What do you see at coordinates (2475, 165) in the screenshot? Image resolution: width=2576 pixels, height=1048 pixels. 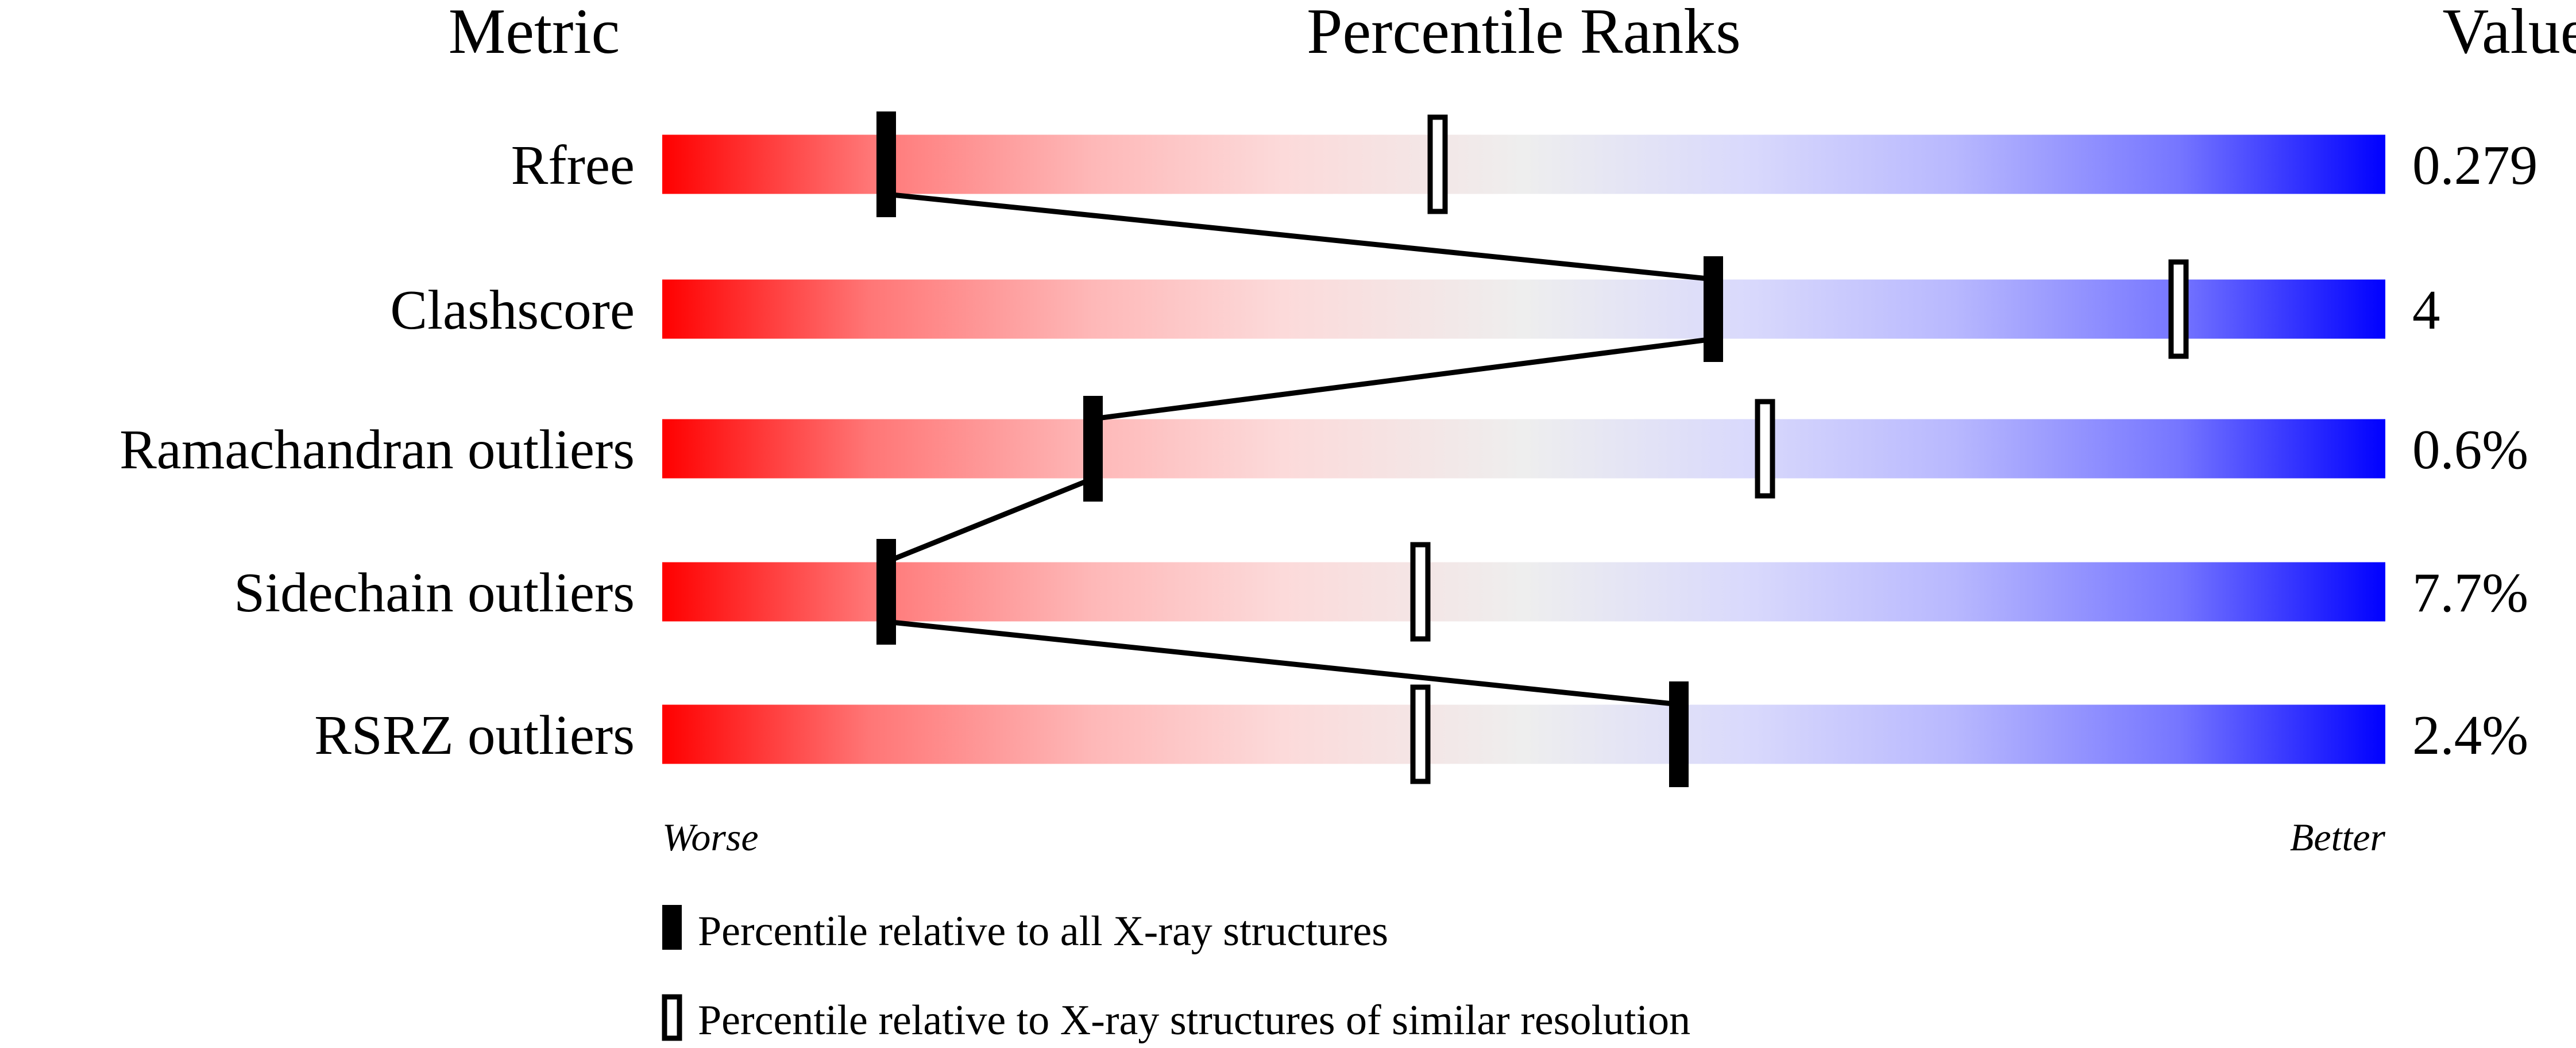 I see `metric-value: 0.279` at bounding box center [2475, 165].